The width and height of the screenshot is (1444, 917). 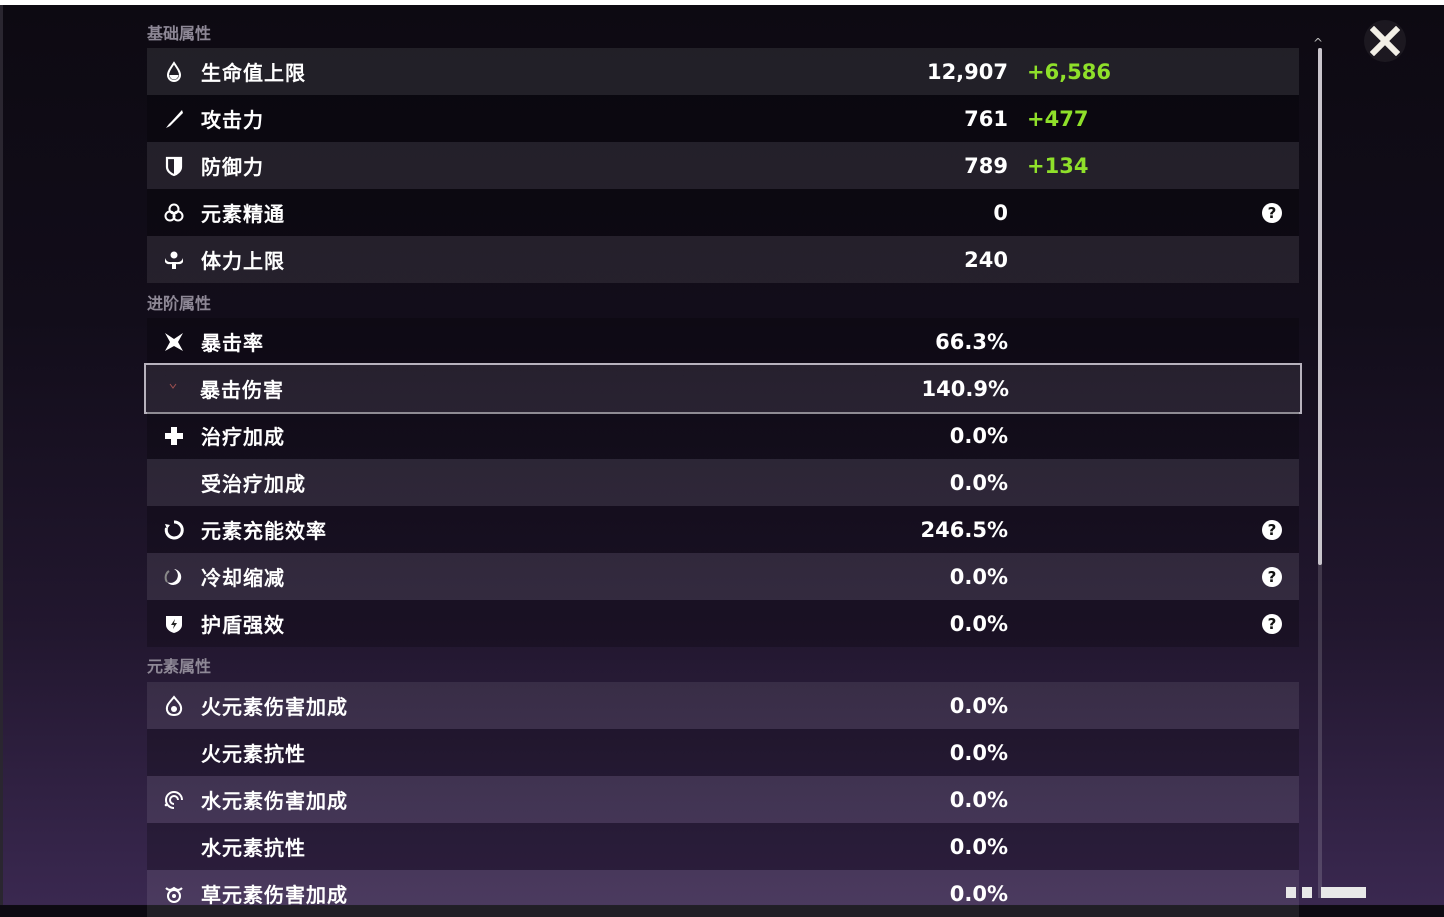 What do you see at coordinates (179, 33) in the screenshot?
I see `section-title: 基础属性` at bounding box center [179, 33].